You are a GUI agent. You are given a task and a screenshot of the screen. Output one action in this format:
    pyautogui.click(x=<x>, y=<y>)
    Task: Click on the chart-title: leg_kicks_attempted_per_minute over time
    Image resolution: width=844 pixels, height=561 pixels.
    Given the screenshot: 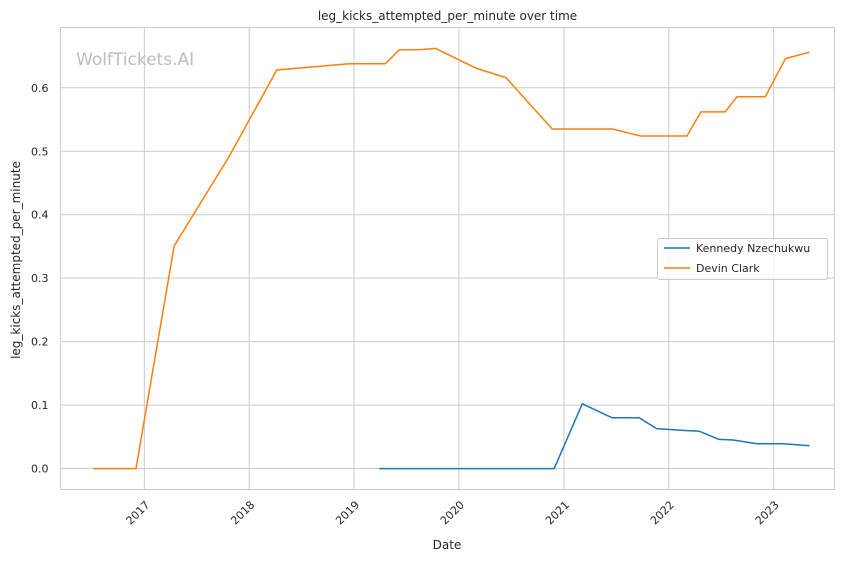 What is the action you would take?
    pyautogui.click(x=447, y=16)
    